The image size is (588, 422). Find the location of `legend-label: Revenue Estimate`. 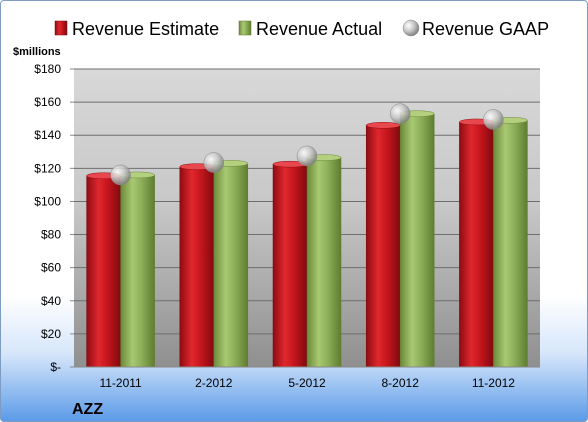

legend-label: Revenue Estimate is located at coordinates (145, 29).